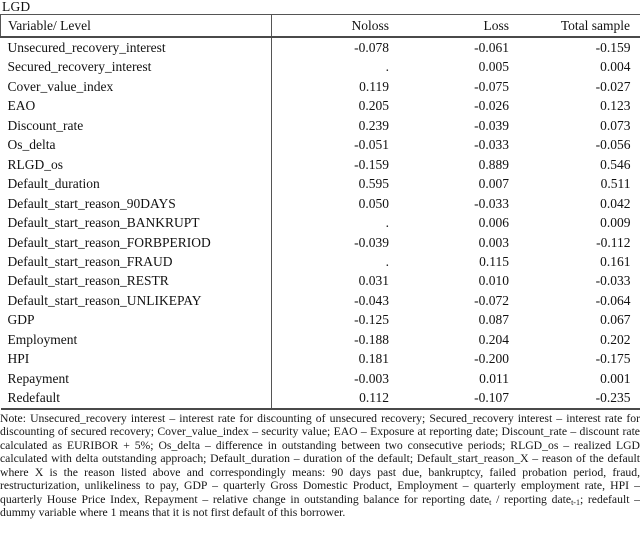 This screenshot has width=640, height=536. Describe the element at coordinates (136, 223) in the screenshot. I see `variable-cell: Default_start_reason_BANKRUPT` at that location.